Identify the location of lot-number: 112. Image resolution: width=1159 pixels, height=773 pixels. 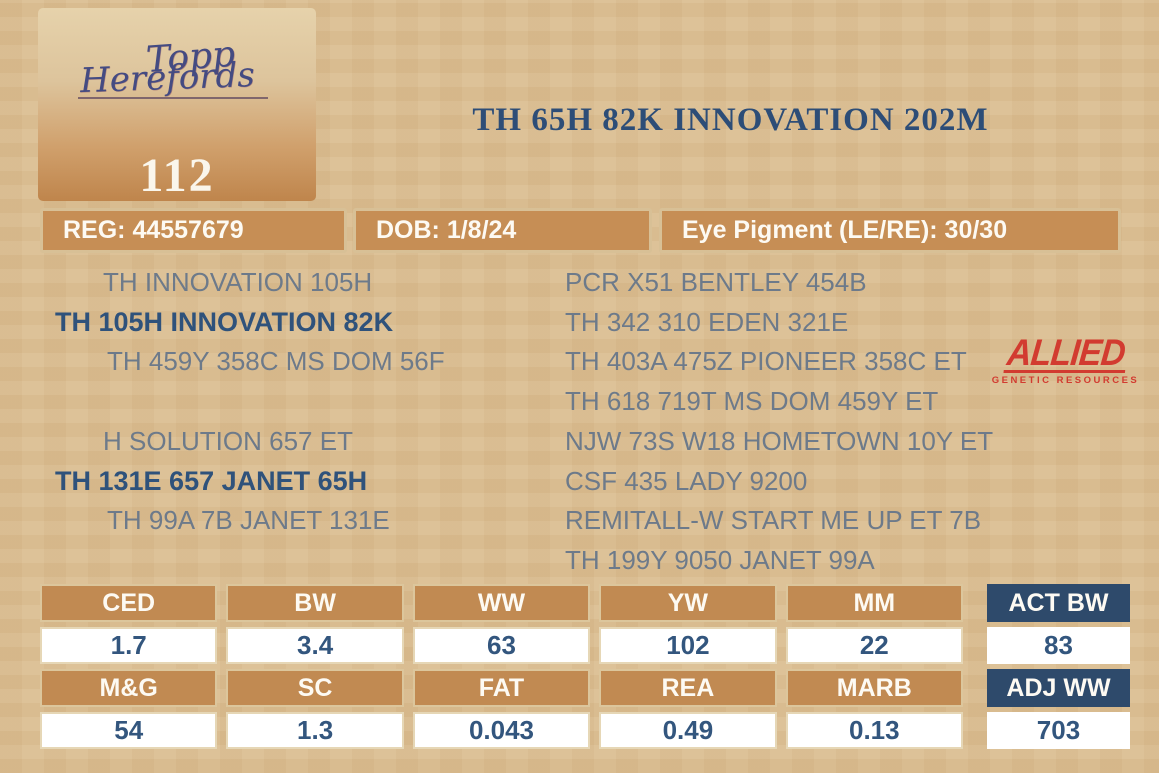
(177, 175).